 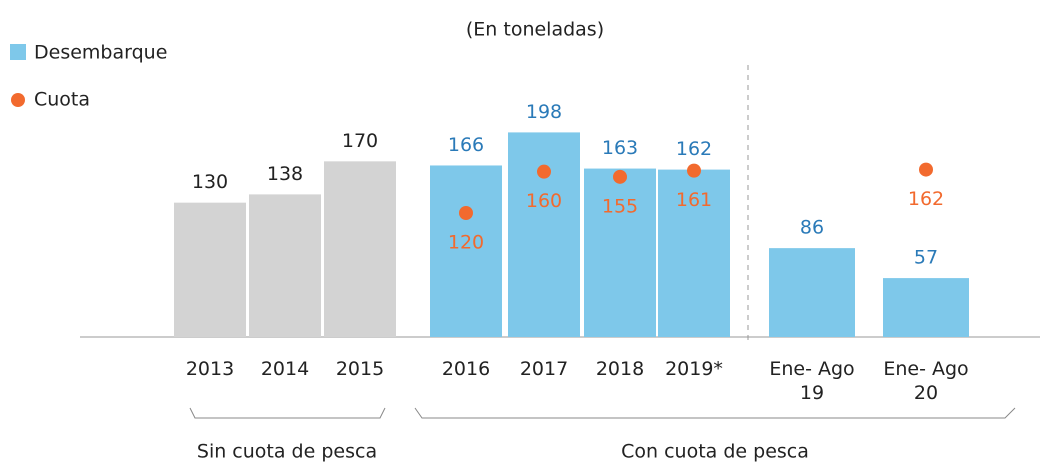 What do you see at coordinates (715, 452) in the screenshot?
I see `group-label: Con cuota de pesca` at bounding box center [715, 452].